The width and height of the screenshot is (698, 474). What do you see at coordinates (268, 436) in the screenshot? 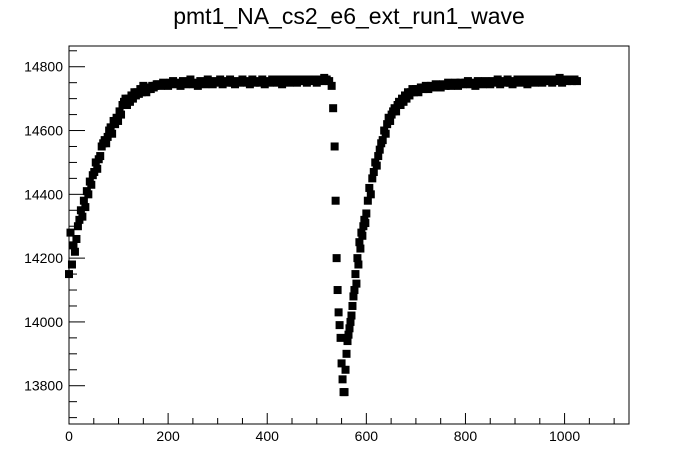
I see `x-tick-label: 400` at bounding box center [268, 436].